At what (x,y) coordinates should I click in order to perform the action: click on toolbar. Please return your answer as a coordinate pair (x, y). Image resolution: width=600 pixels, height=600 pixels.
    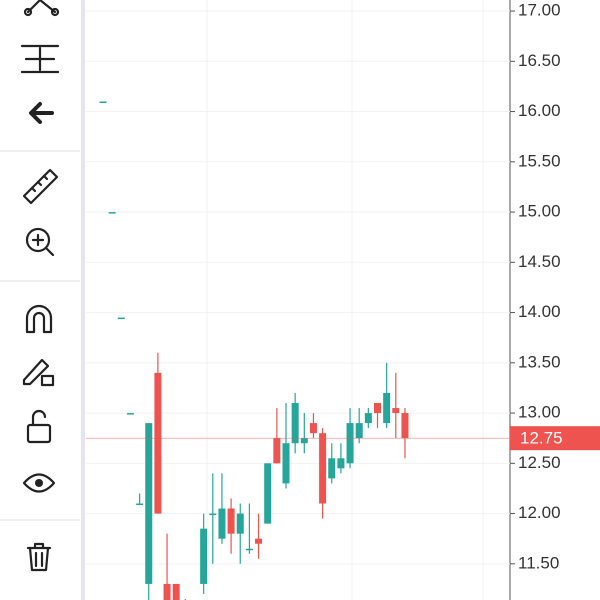
    Looking at the image, I should click on (40, 286).